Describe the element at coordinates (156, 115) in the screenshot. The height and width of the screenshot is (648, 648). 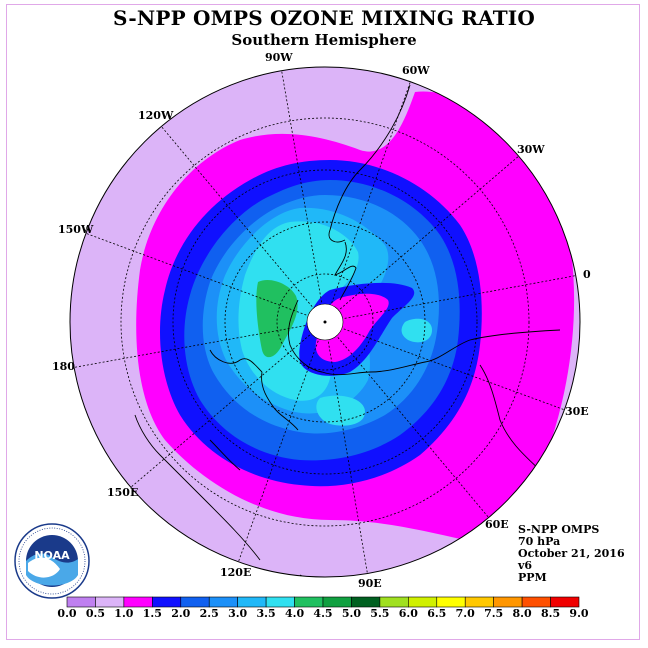
I see `lon-label-120w: 120W` at that location.